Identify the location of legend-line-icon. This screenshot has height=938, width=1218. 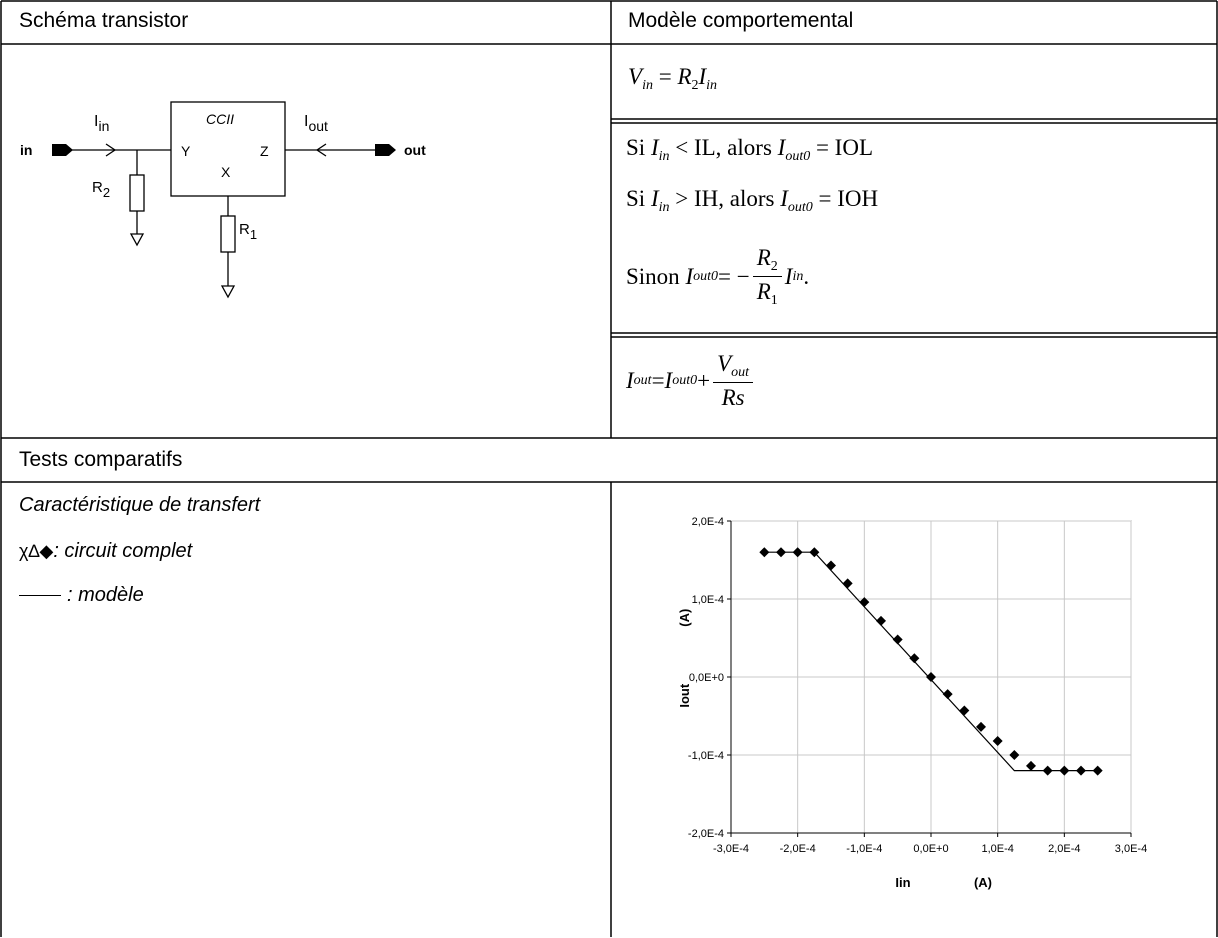
(40, 595).